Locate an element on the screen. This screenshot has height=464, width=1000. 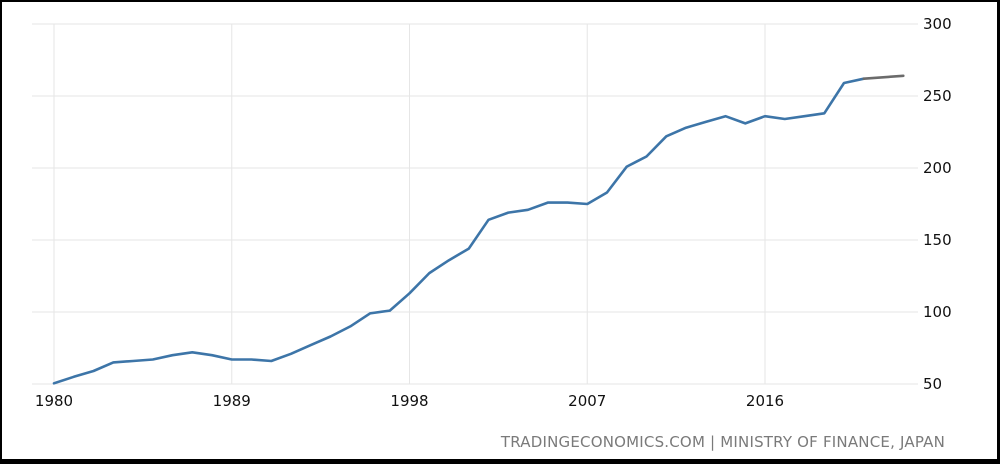
y-tick-label: 50 is located at coordinates (932, 384).